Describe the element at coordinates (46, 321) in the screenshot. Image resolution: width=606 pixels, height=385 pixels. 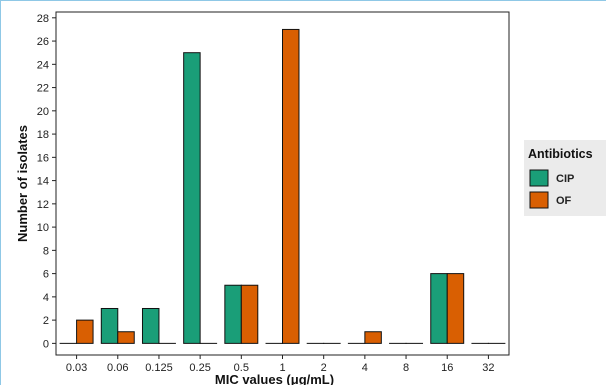
I see `y-tick-label: 2` at that location.